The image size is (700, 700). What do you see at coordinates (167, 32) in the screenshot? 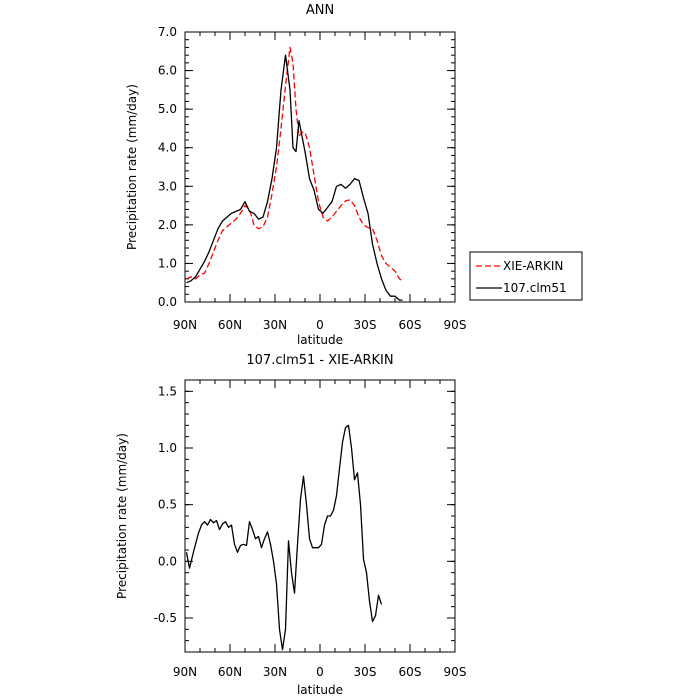
I see `top-y-tick-label: 7.0` at bounding box center [167, 32].